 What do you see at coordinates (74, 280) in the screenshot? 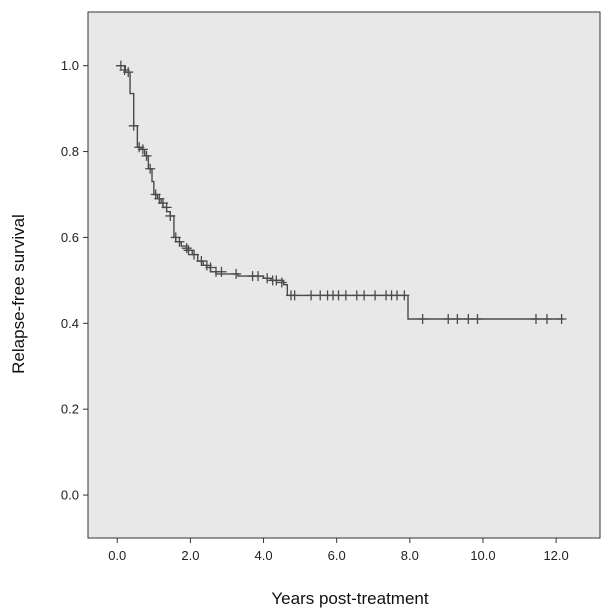
I see `y-axis: 0.0 0.2 0.4 0.6 0.8 1.0` at bounding box center [74, 280].